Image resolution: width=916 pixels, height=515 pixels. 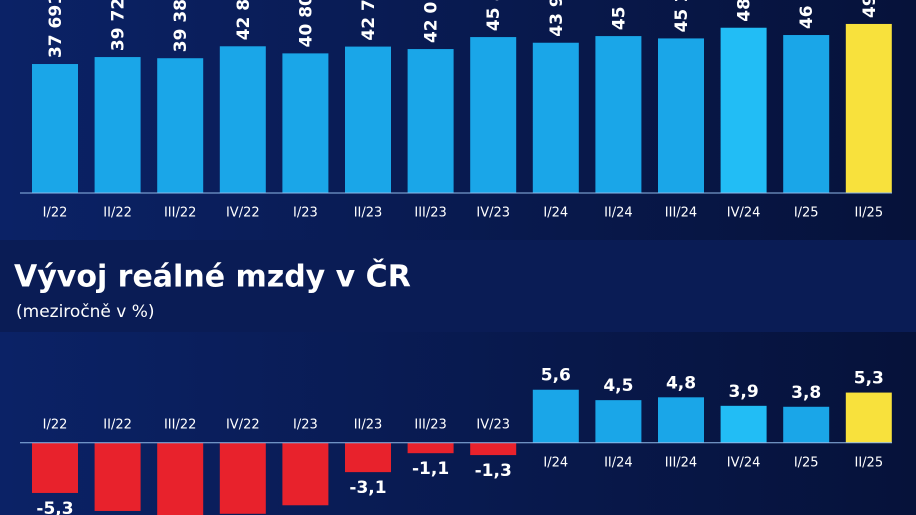 I want to click on value-label: 49, so click(x=870, y=9).